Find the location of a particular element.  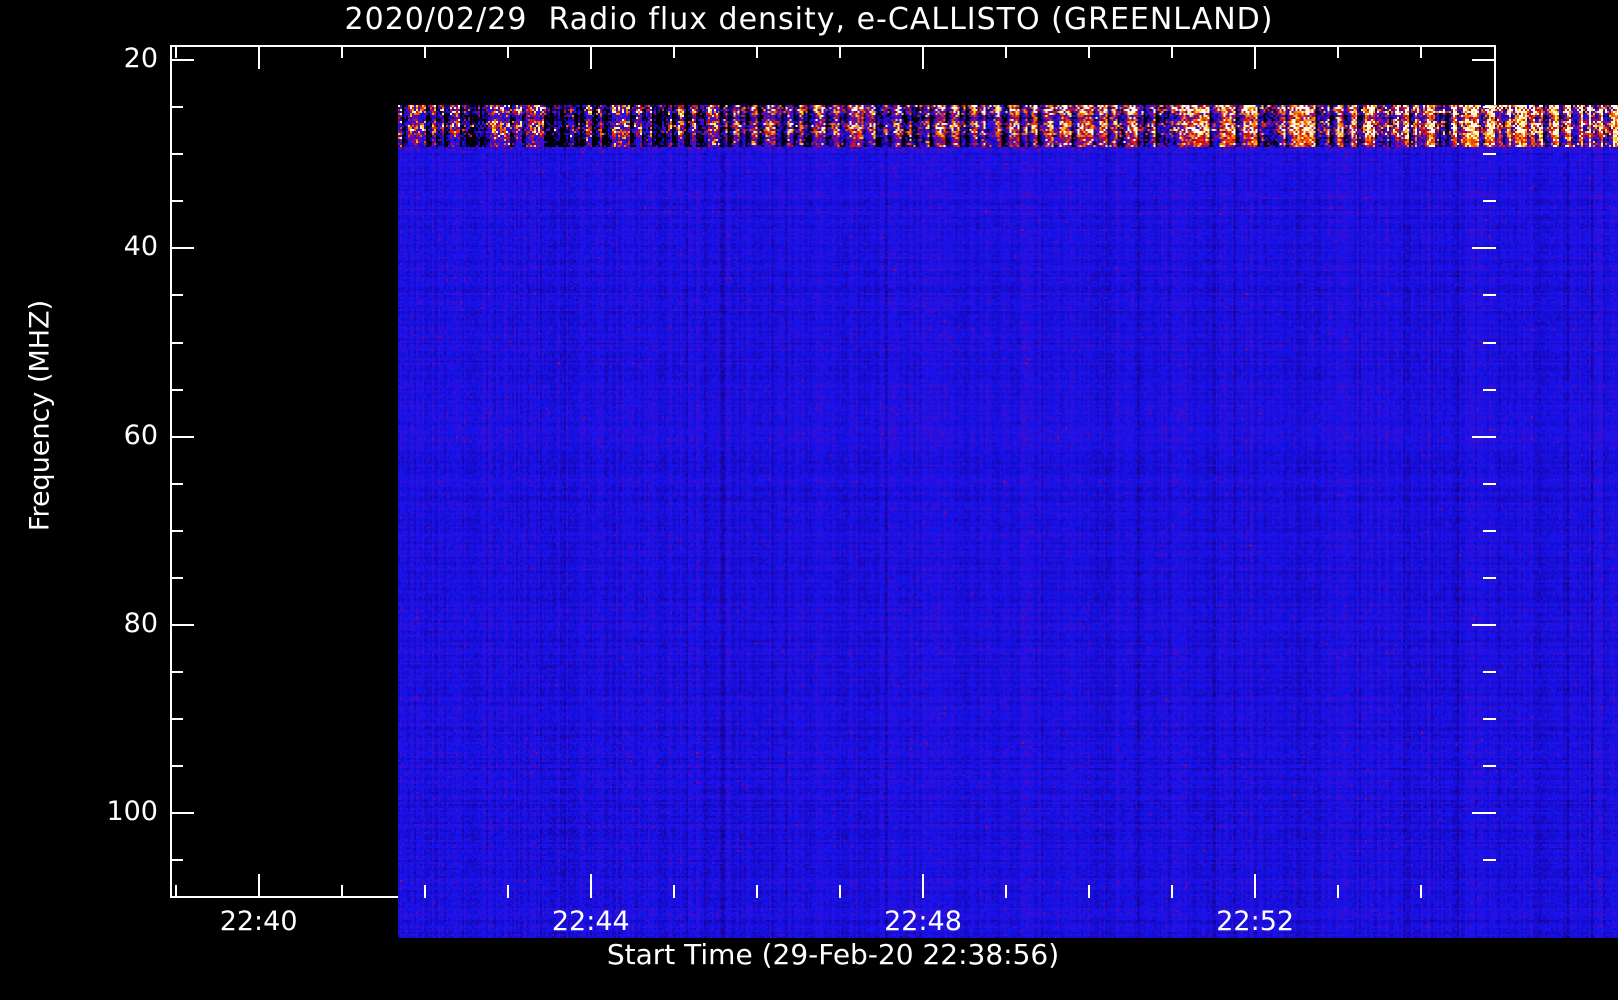

y-tick-label-40: 40 is located at coordinates (140, 247).